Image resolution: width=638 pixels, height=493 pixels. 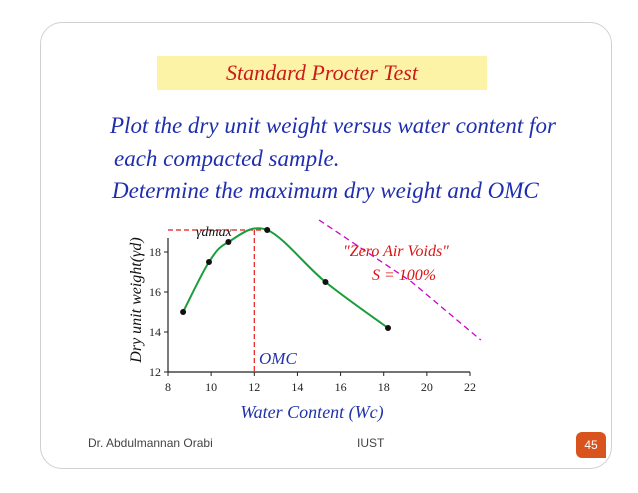 I want to click on footer-author: Dr. Abdulmannan Orabi, so click(x=150, y=443).